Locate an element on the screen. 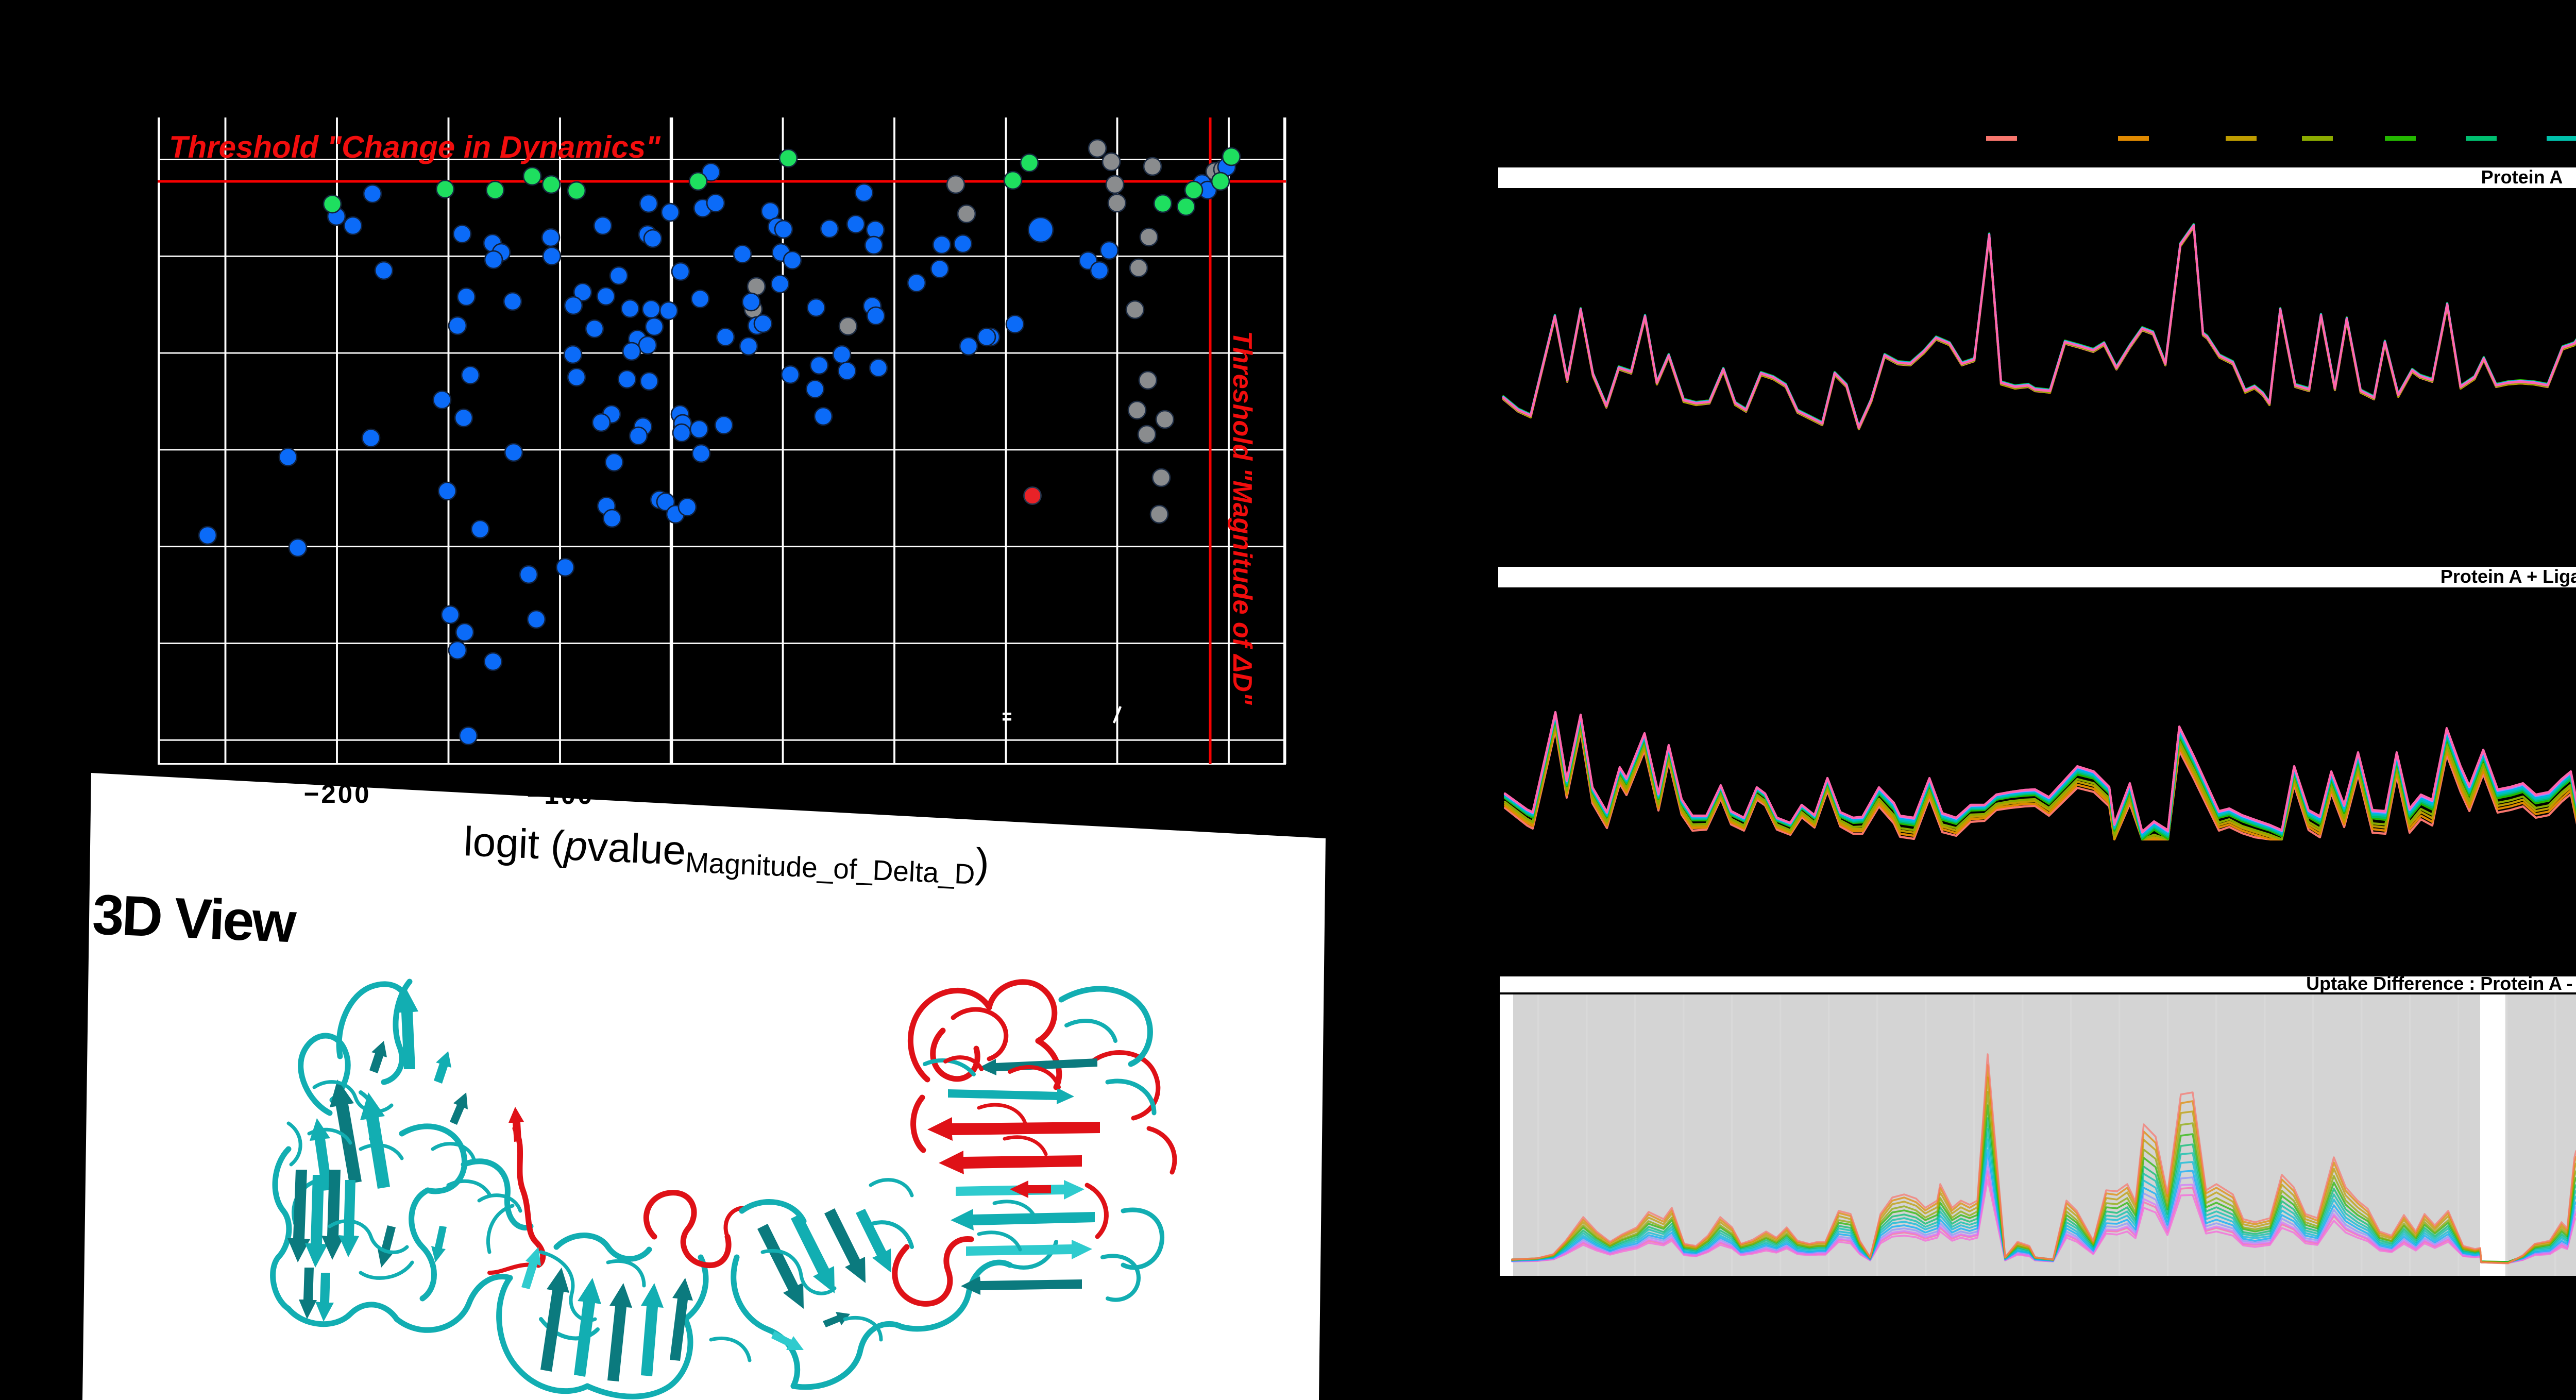 This screenshot has height=1400, width=2576. svg-text: Threshold "Change in Dynamics" is located at coordinates (415, 147).